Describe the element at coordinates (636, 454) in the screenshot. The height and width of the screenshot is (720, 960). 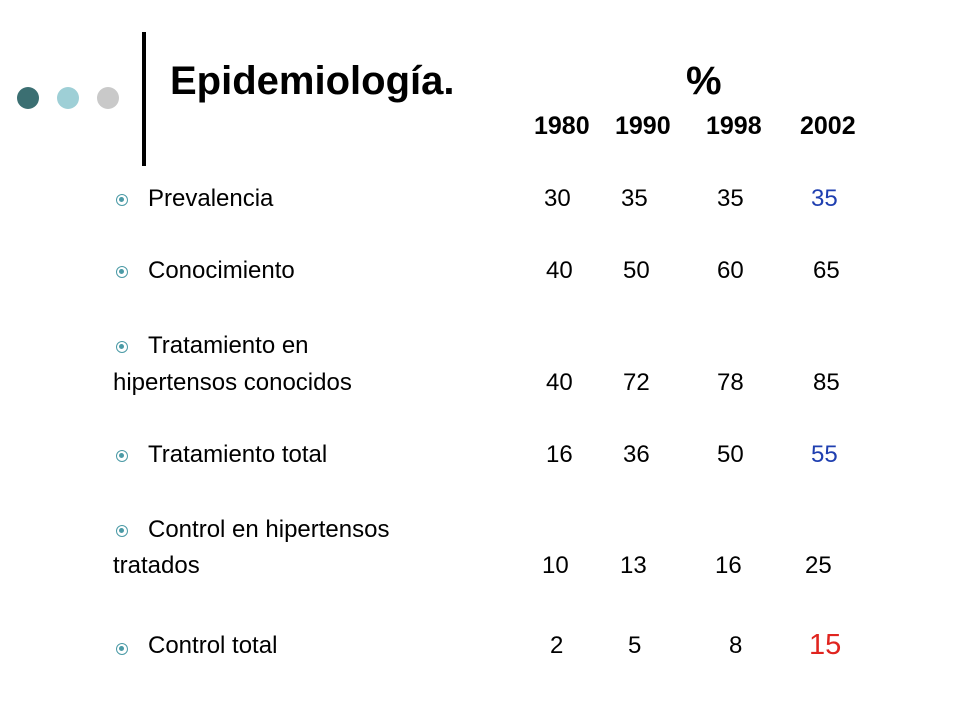
I see `value-tratamiento-total-1990: 36` at that location.